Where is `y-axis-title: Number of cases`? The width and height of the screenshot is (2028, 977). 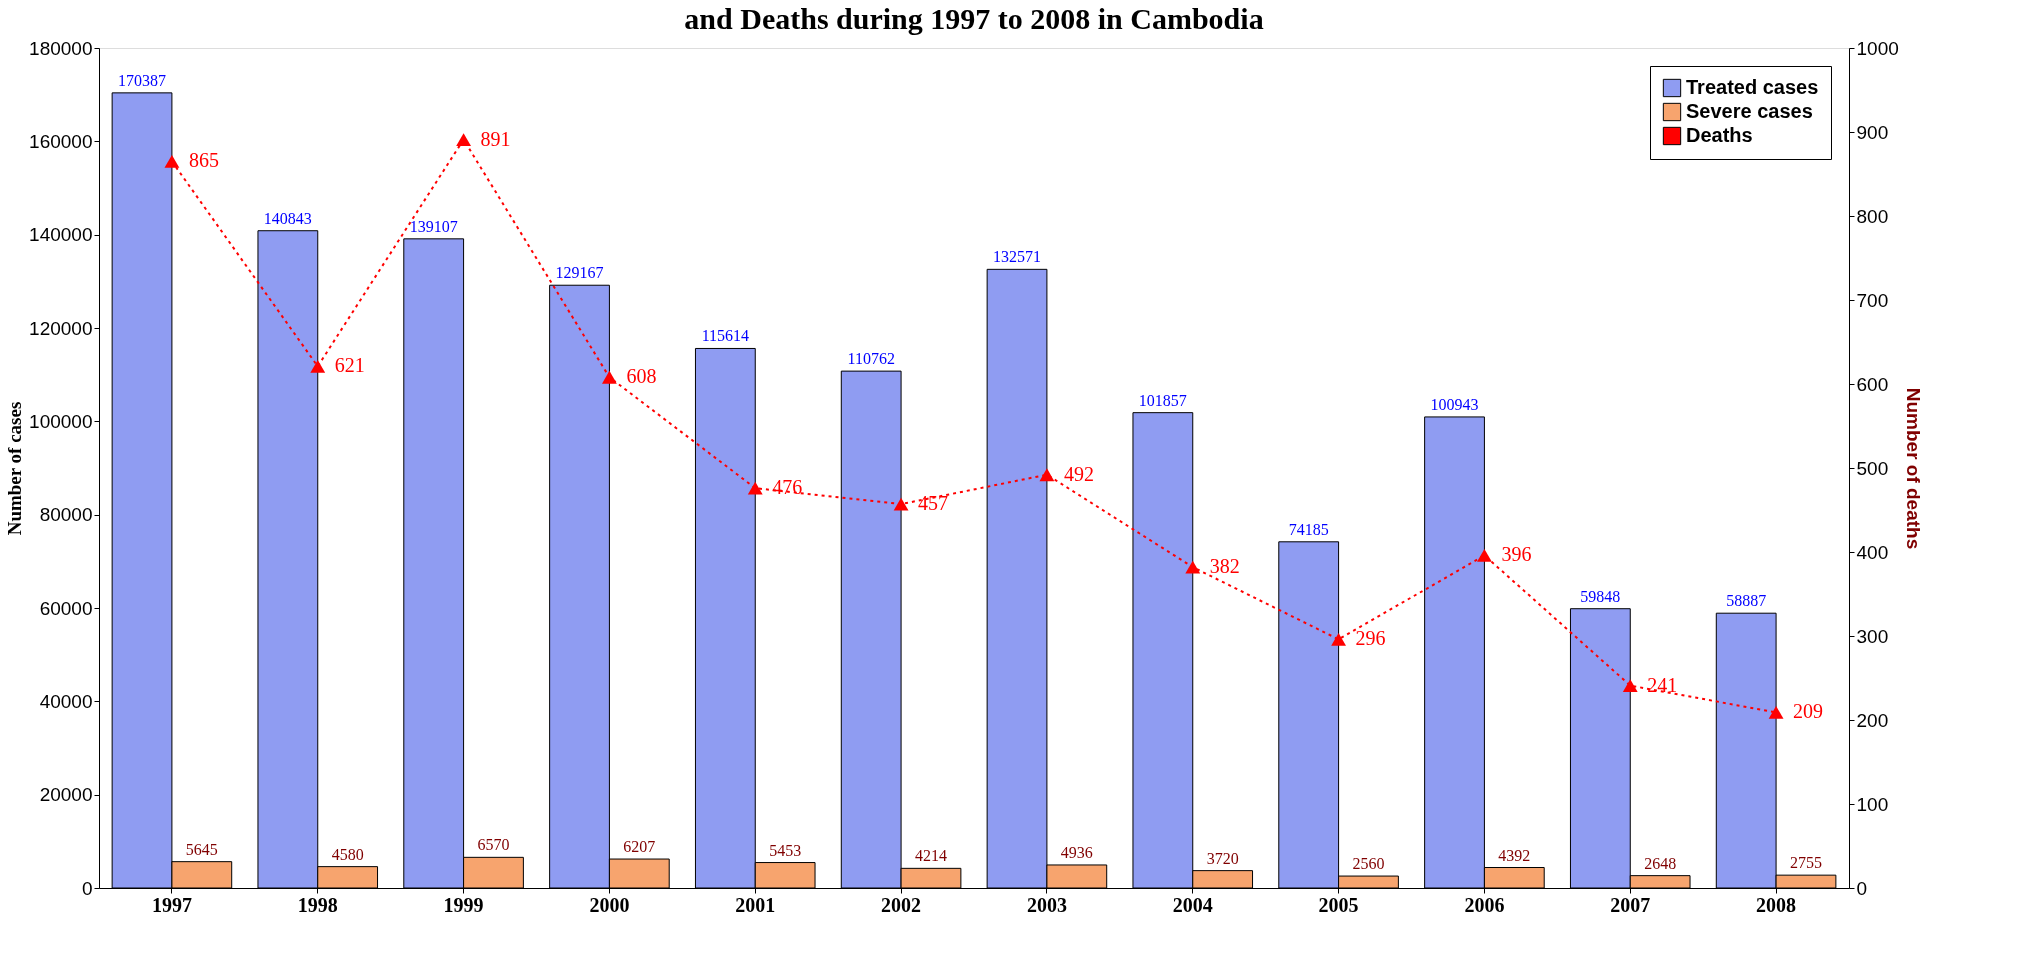
y-axis-title: Number of cases is located at coordinates (15, 468).